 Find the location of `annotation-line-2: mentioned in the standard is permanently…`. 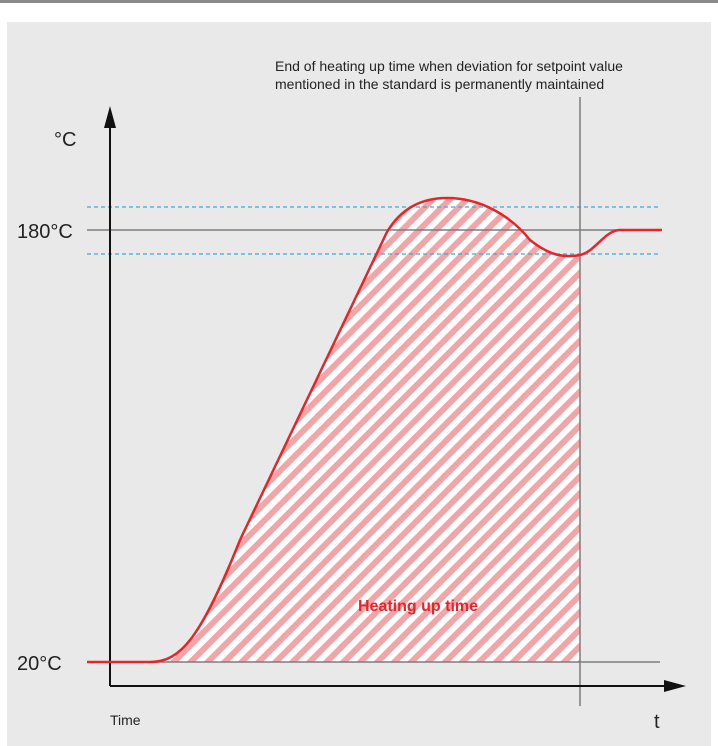

annotation-line-2: mentioned in the standard is permanently… is located at coordinates (439, 84).